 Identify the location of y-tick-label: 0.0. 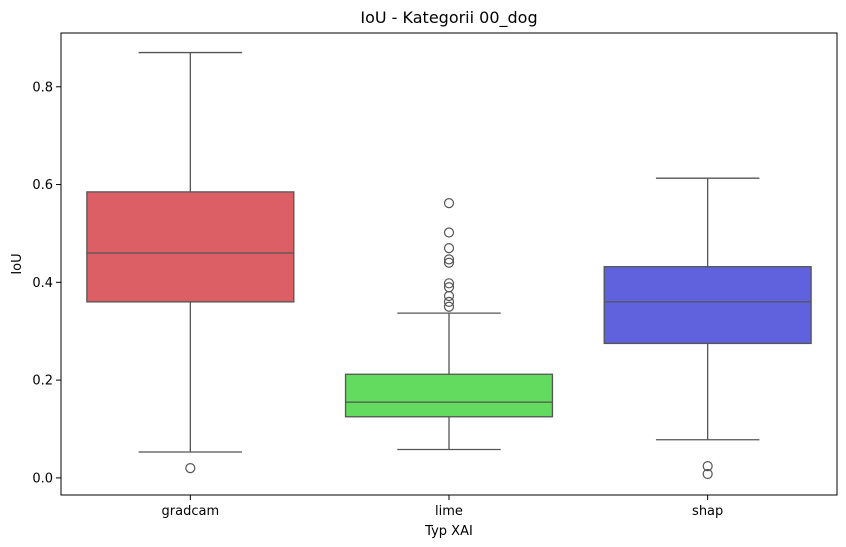
(42, 478).